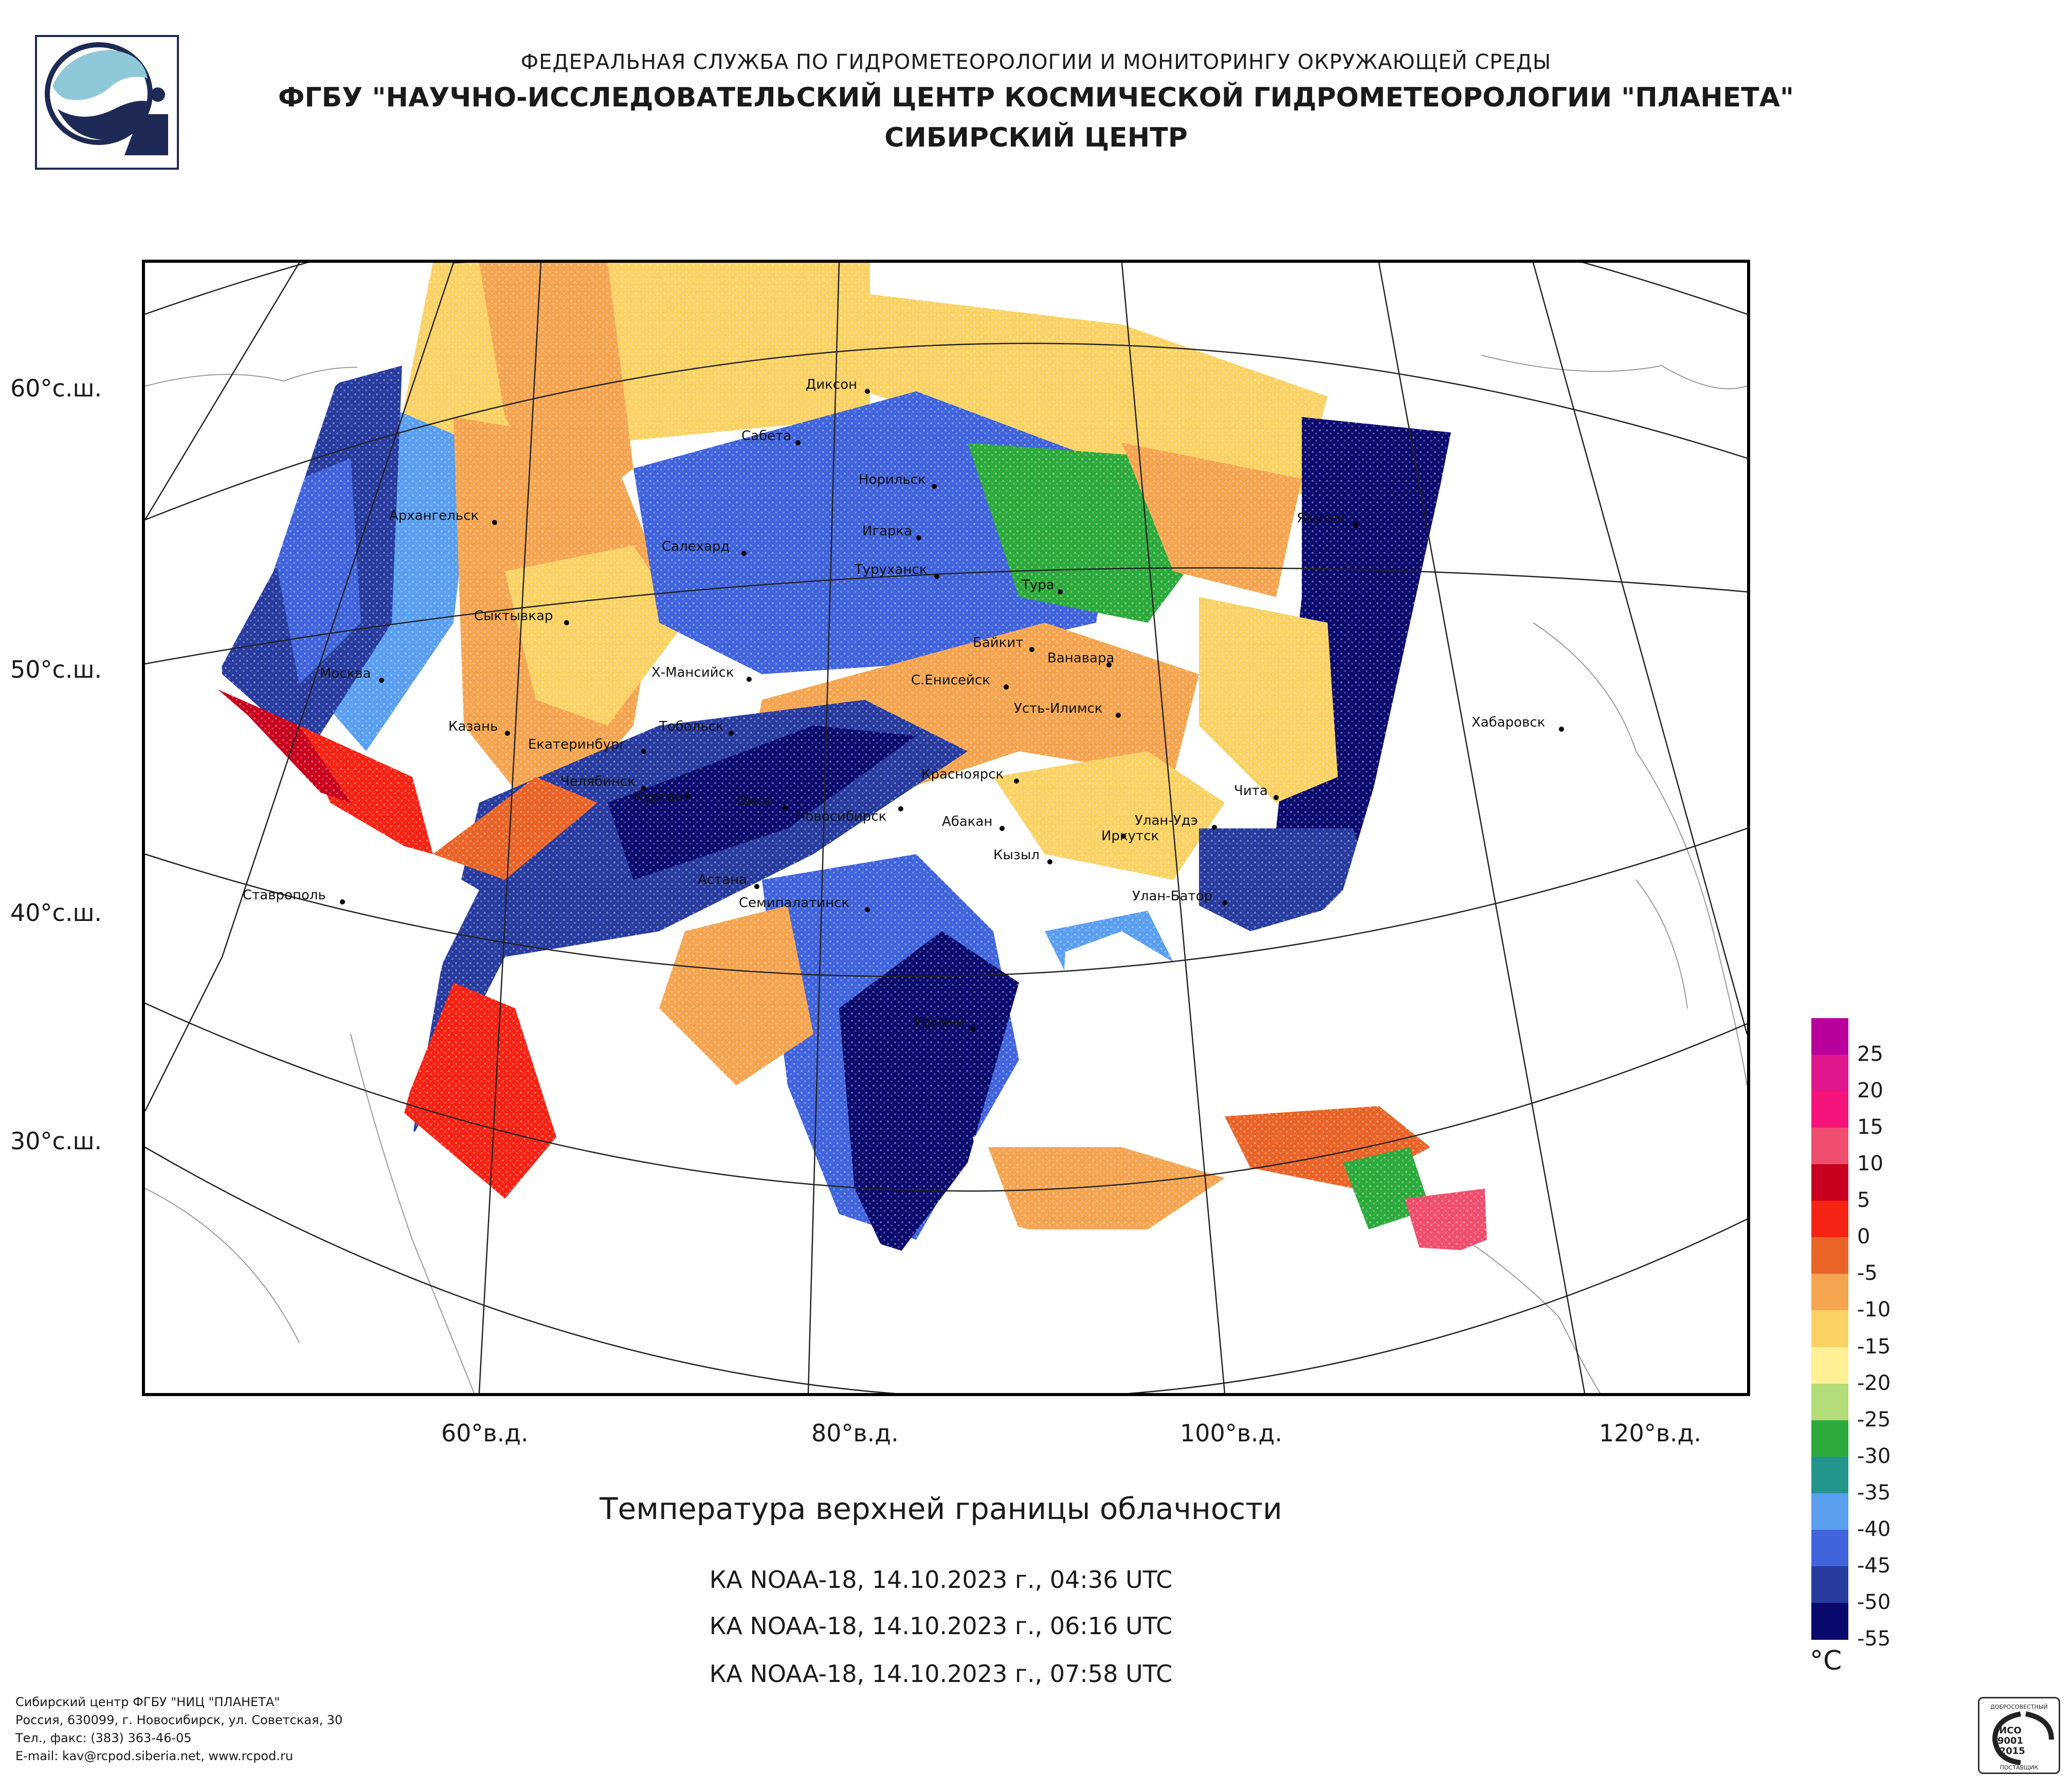 This screenshot has width=2072, height=1791. Describe the element at coordinates (1874, 1383) in the screenshot. I see `colorbar-tick-label: -20` at that location.